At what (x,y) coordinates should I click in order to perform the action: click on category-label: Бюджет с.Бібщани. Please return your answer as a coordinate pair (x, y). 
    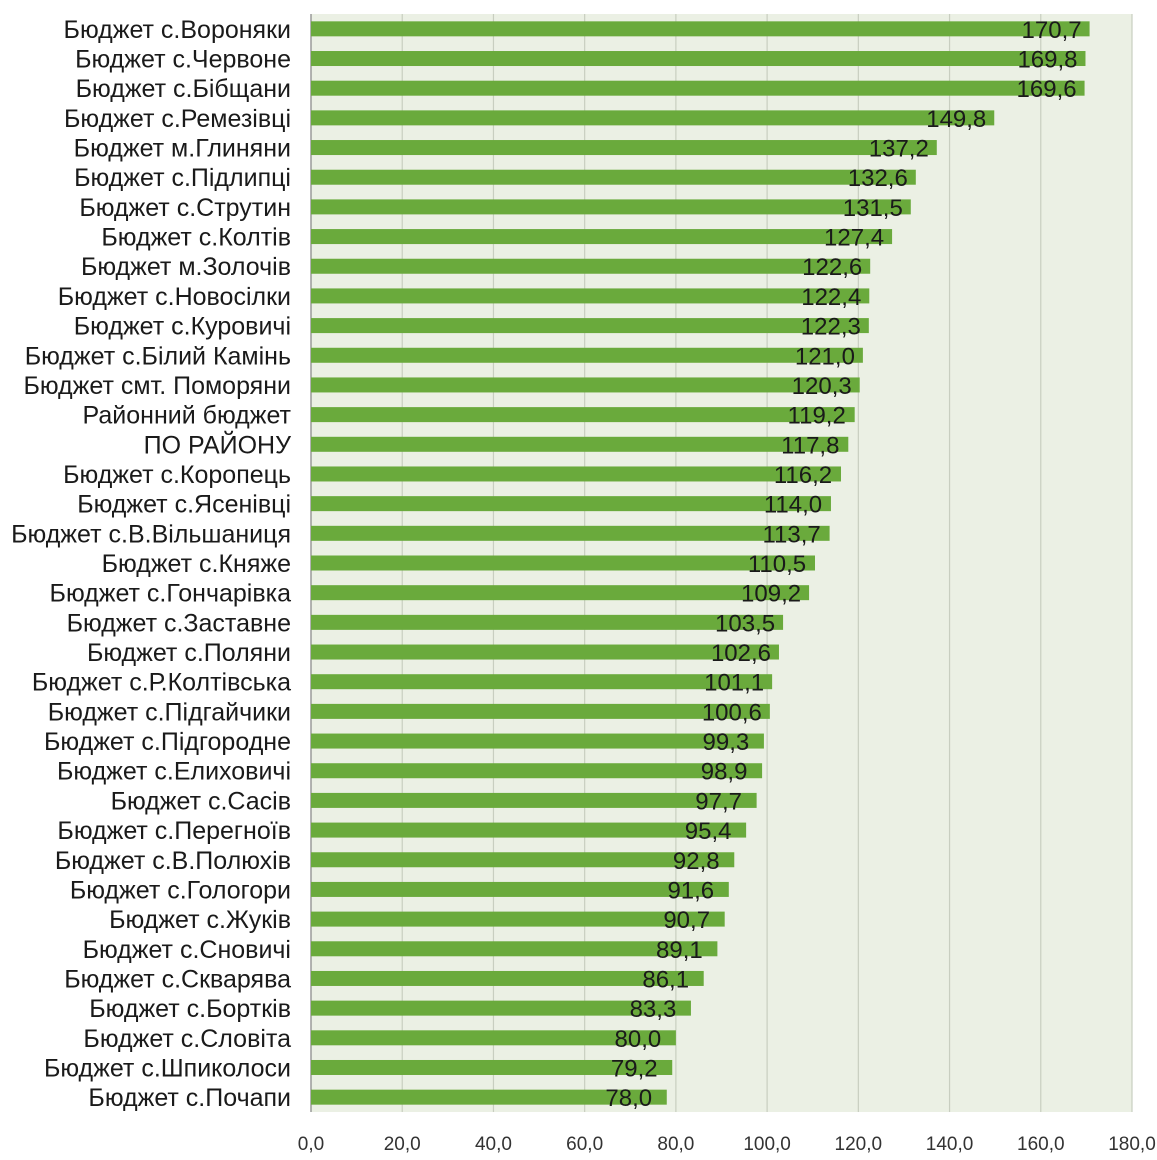
    Looking at the image, I should click on (183, 89).